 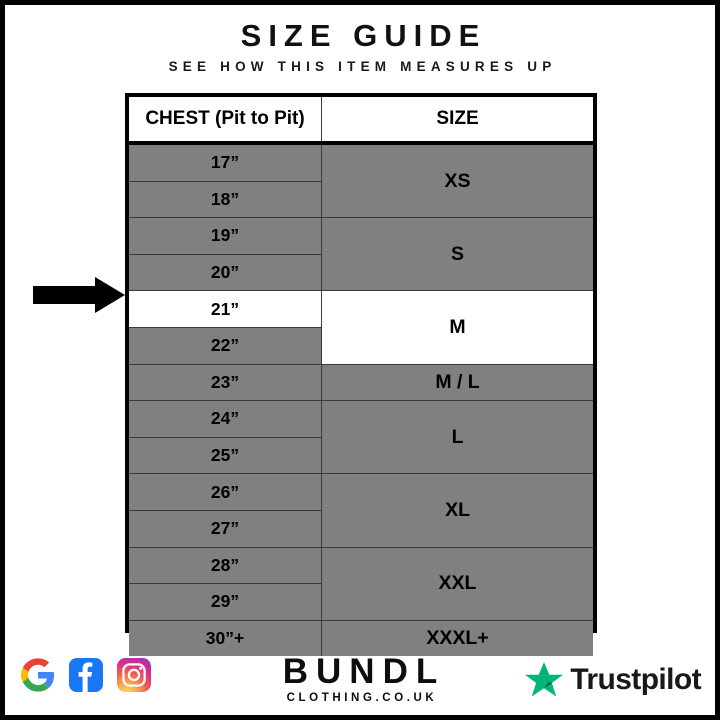 I want to click on table-row: 26” XL, so click(x=361, y=510).